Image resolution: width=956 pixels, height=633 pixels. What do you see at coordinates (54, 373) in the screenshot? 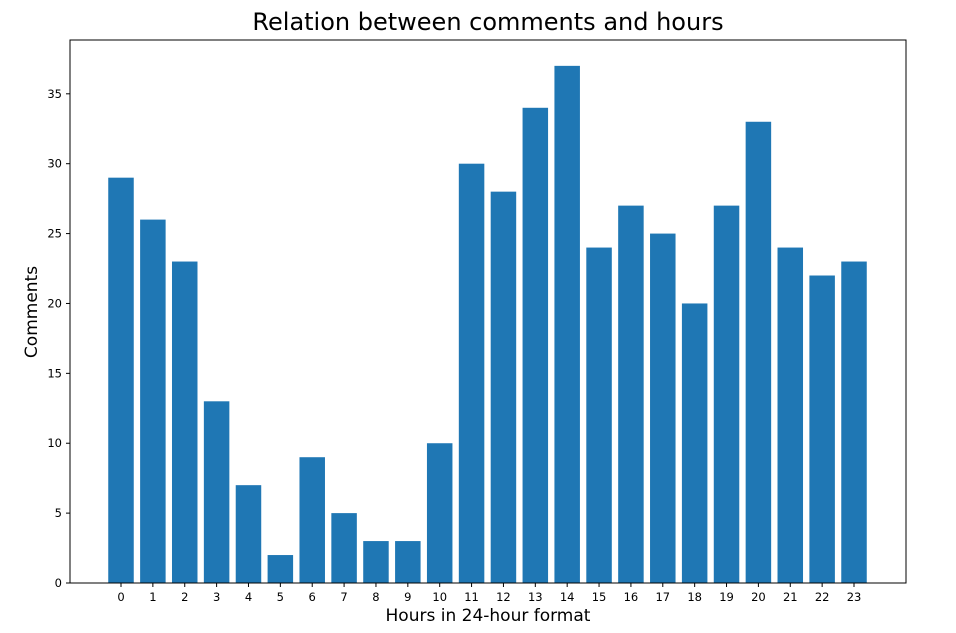
I see `y-tick-label: 15` at bounding box center [54, 373].